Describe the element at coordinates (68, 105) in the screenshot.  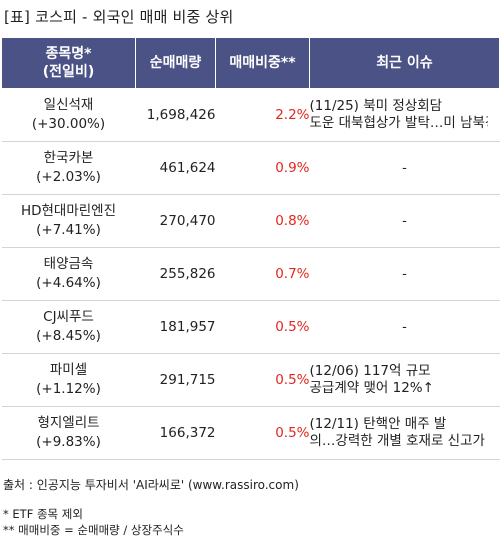
I see `stock-name: 일신석재` at that location.